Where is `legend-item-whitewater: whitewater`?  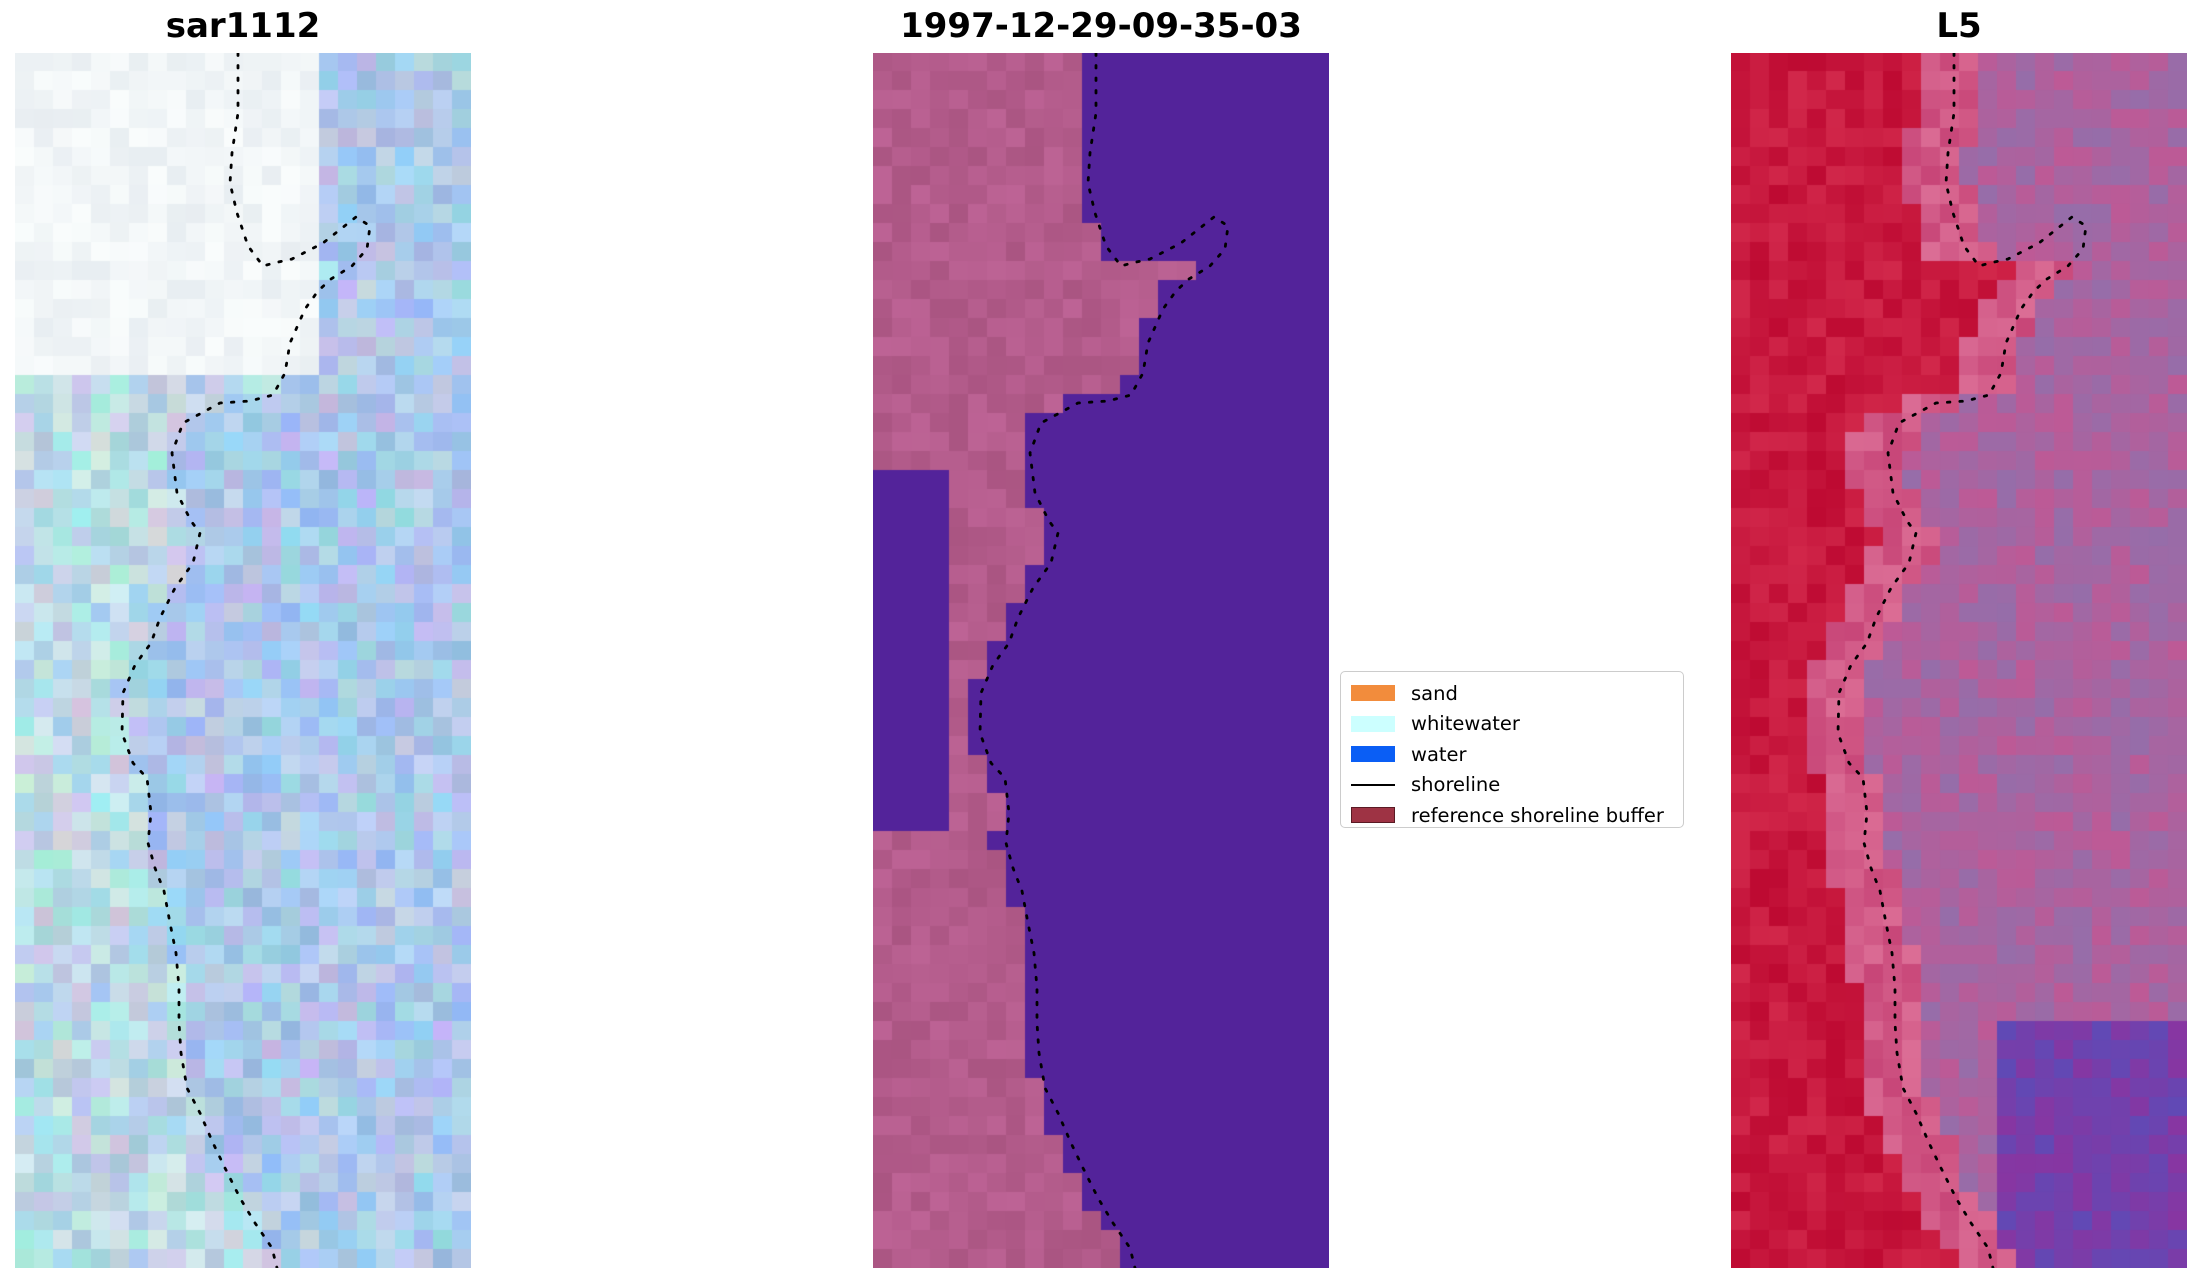
legend-item-whitewater: whitewater is located at coordinates (1512, 724).